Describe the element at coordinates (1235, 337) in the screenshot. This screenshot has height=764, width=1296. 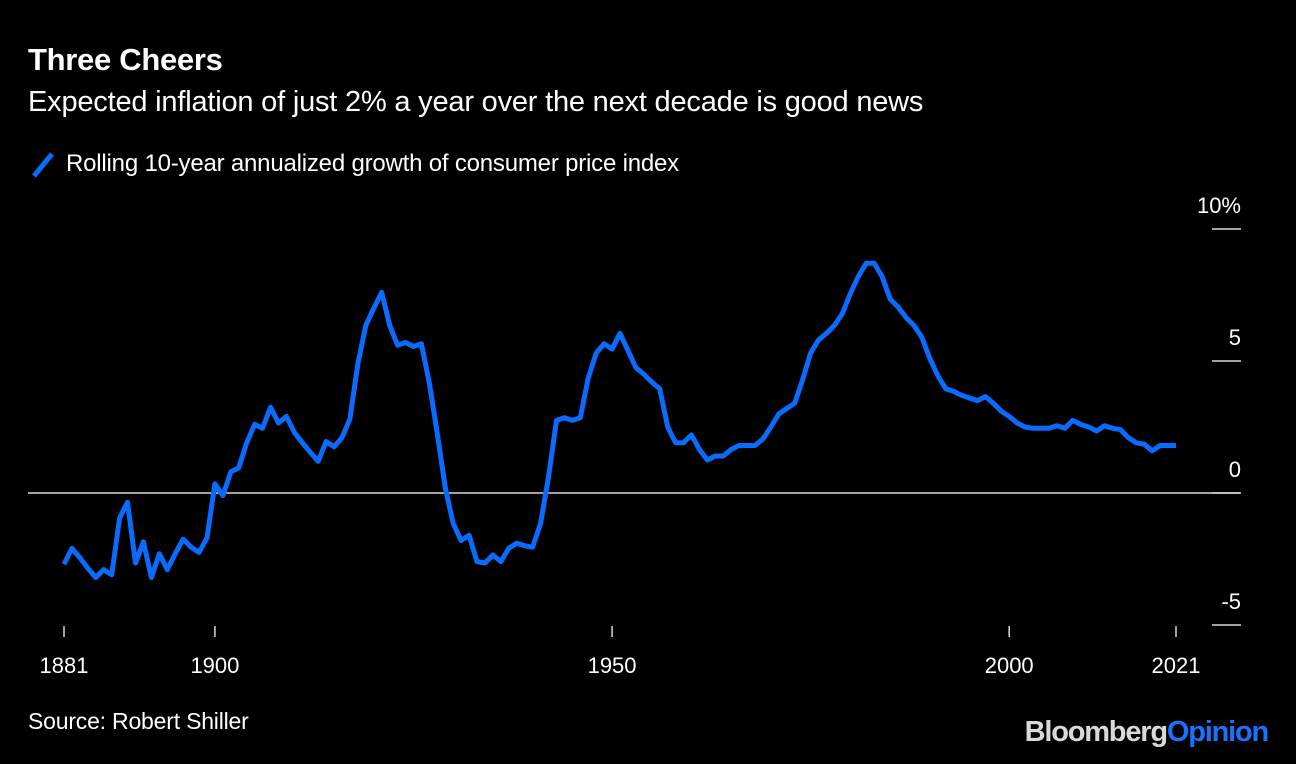
I see `y-tick-label: 5` at that location.